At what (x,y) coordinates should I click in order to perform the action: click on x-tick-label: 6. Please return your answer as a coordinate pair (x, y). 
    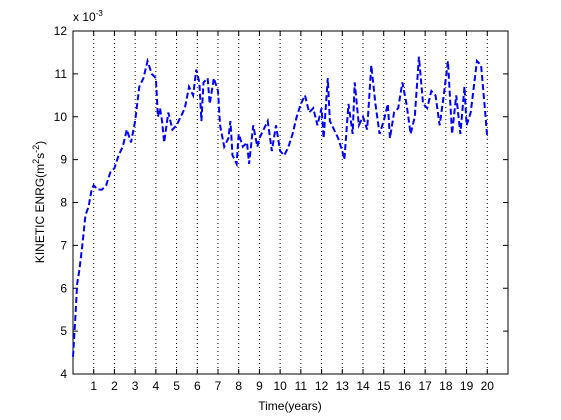
    Looking at the image, I should click on (197, 386).